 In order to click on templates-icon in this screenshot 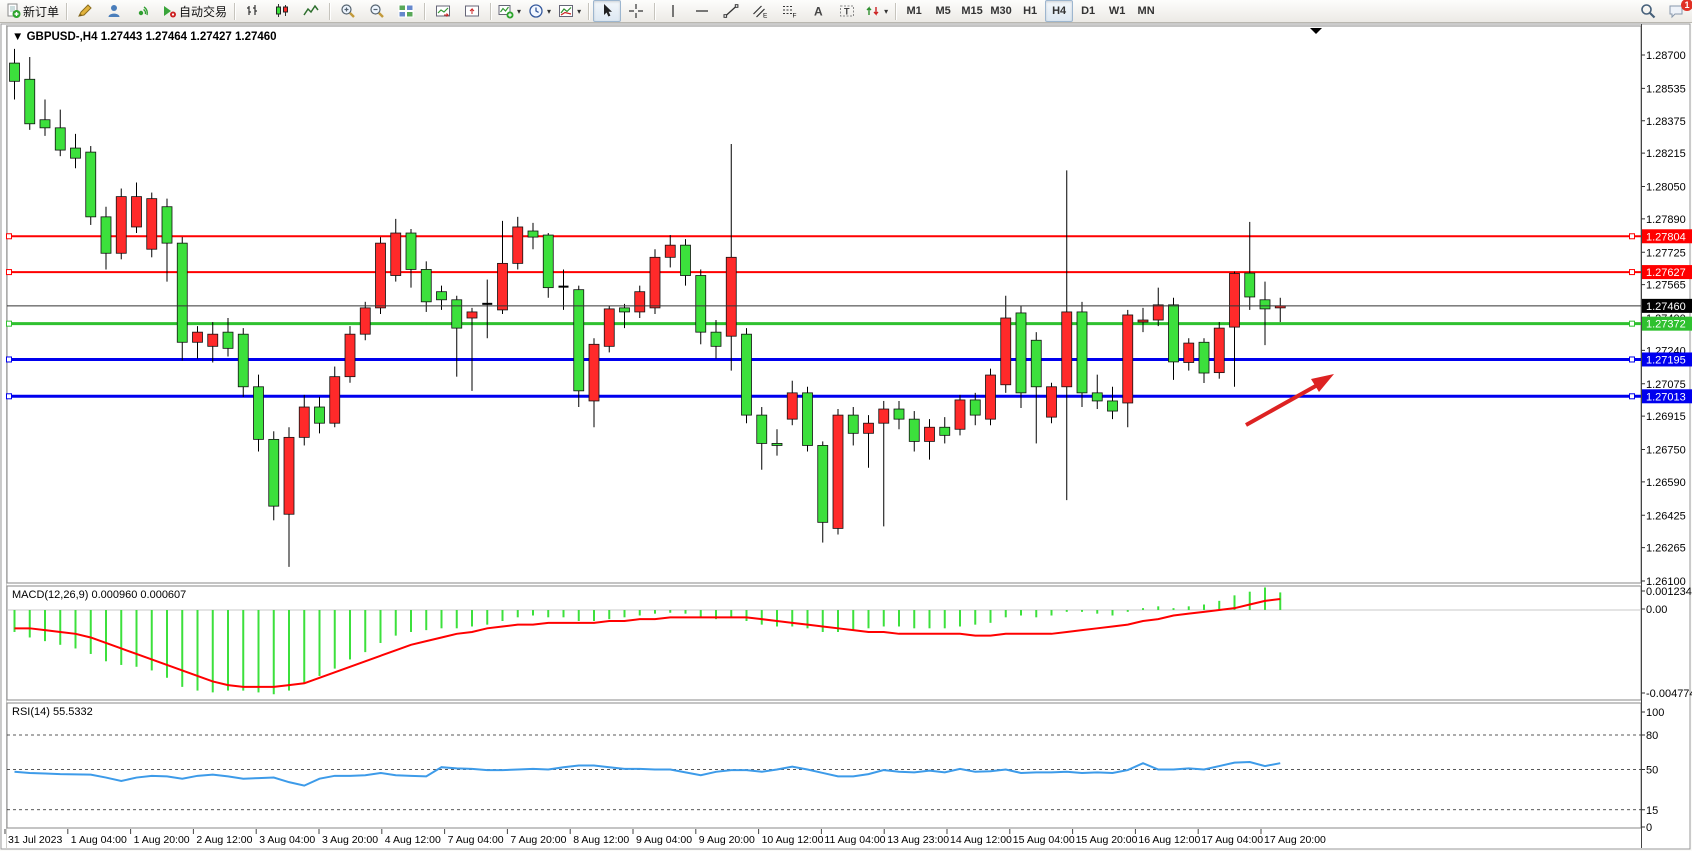, I will do `click(566, 11)`.